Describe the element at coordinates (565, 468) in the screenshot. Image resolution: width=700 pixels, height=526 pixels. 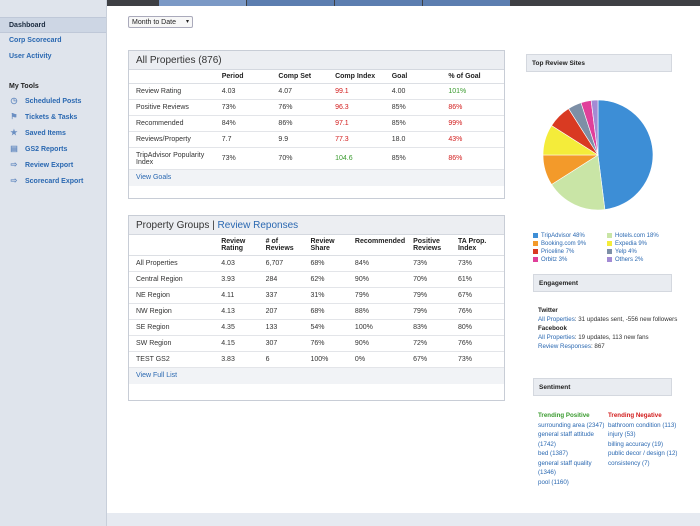
I see `sentiment-positive-item: general staff quality (1346)` at that location.